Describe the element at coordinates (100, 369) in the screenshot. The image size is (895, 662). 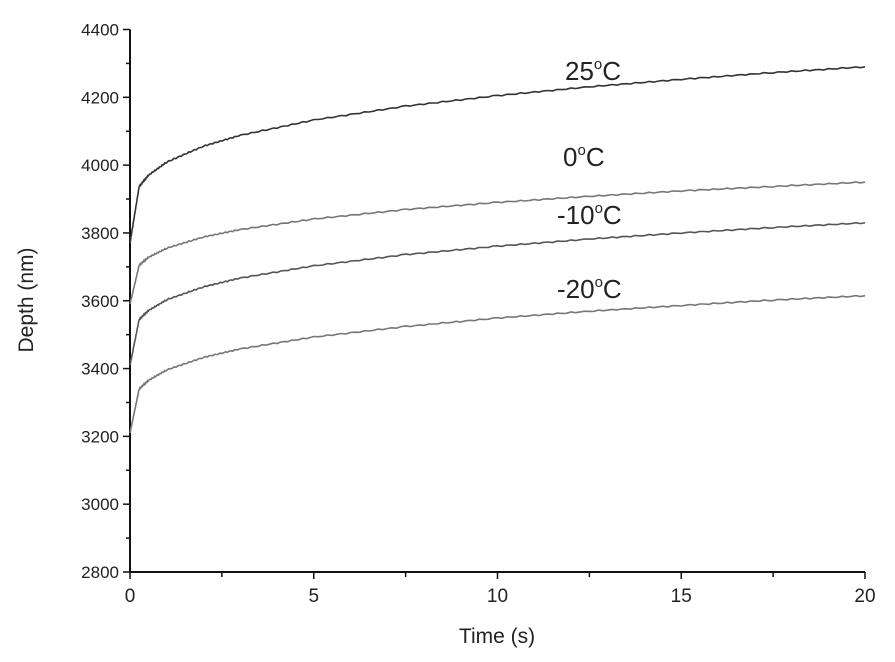
I see `y-tick-label: 3400` at that location.